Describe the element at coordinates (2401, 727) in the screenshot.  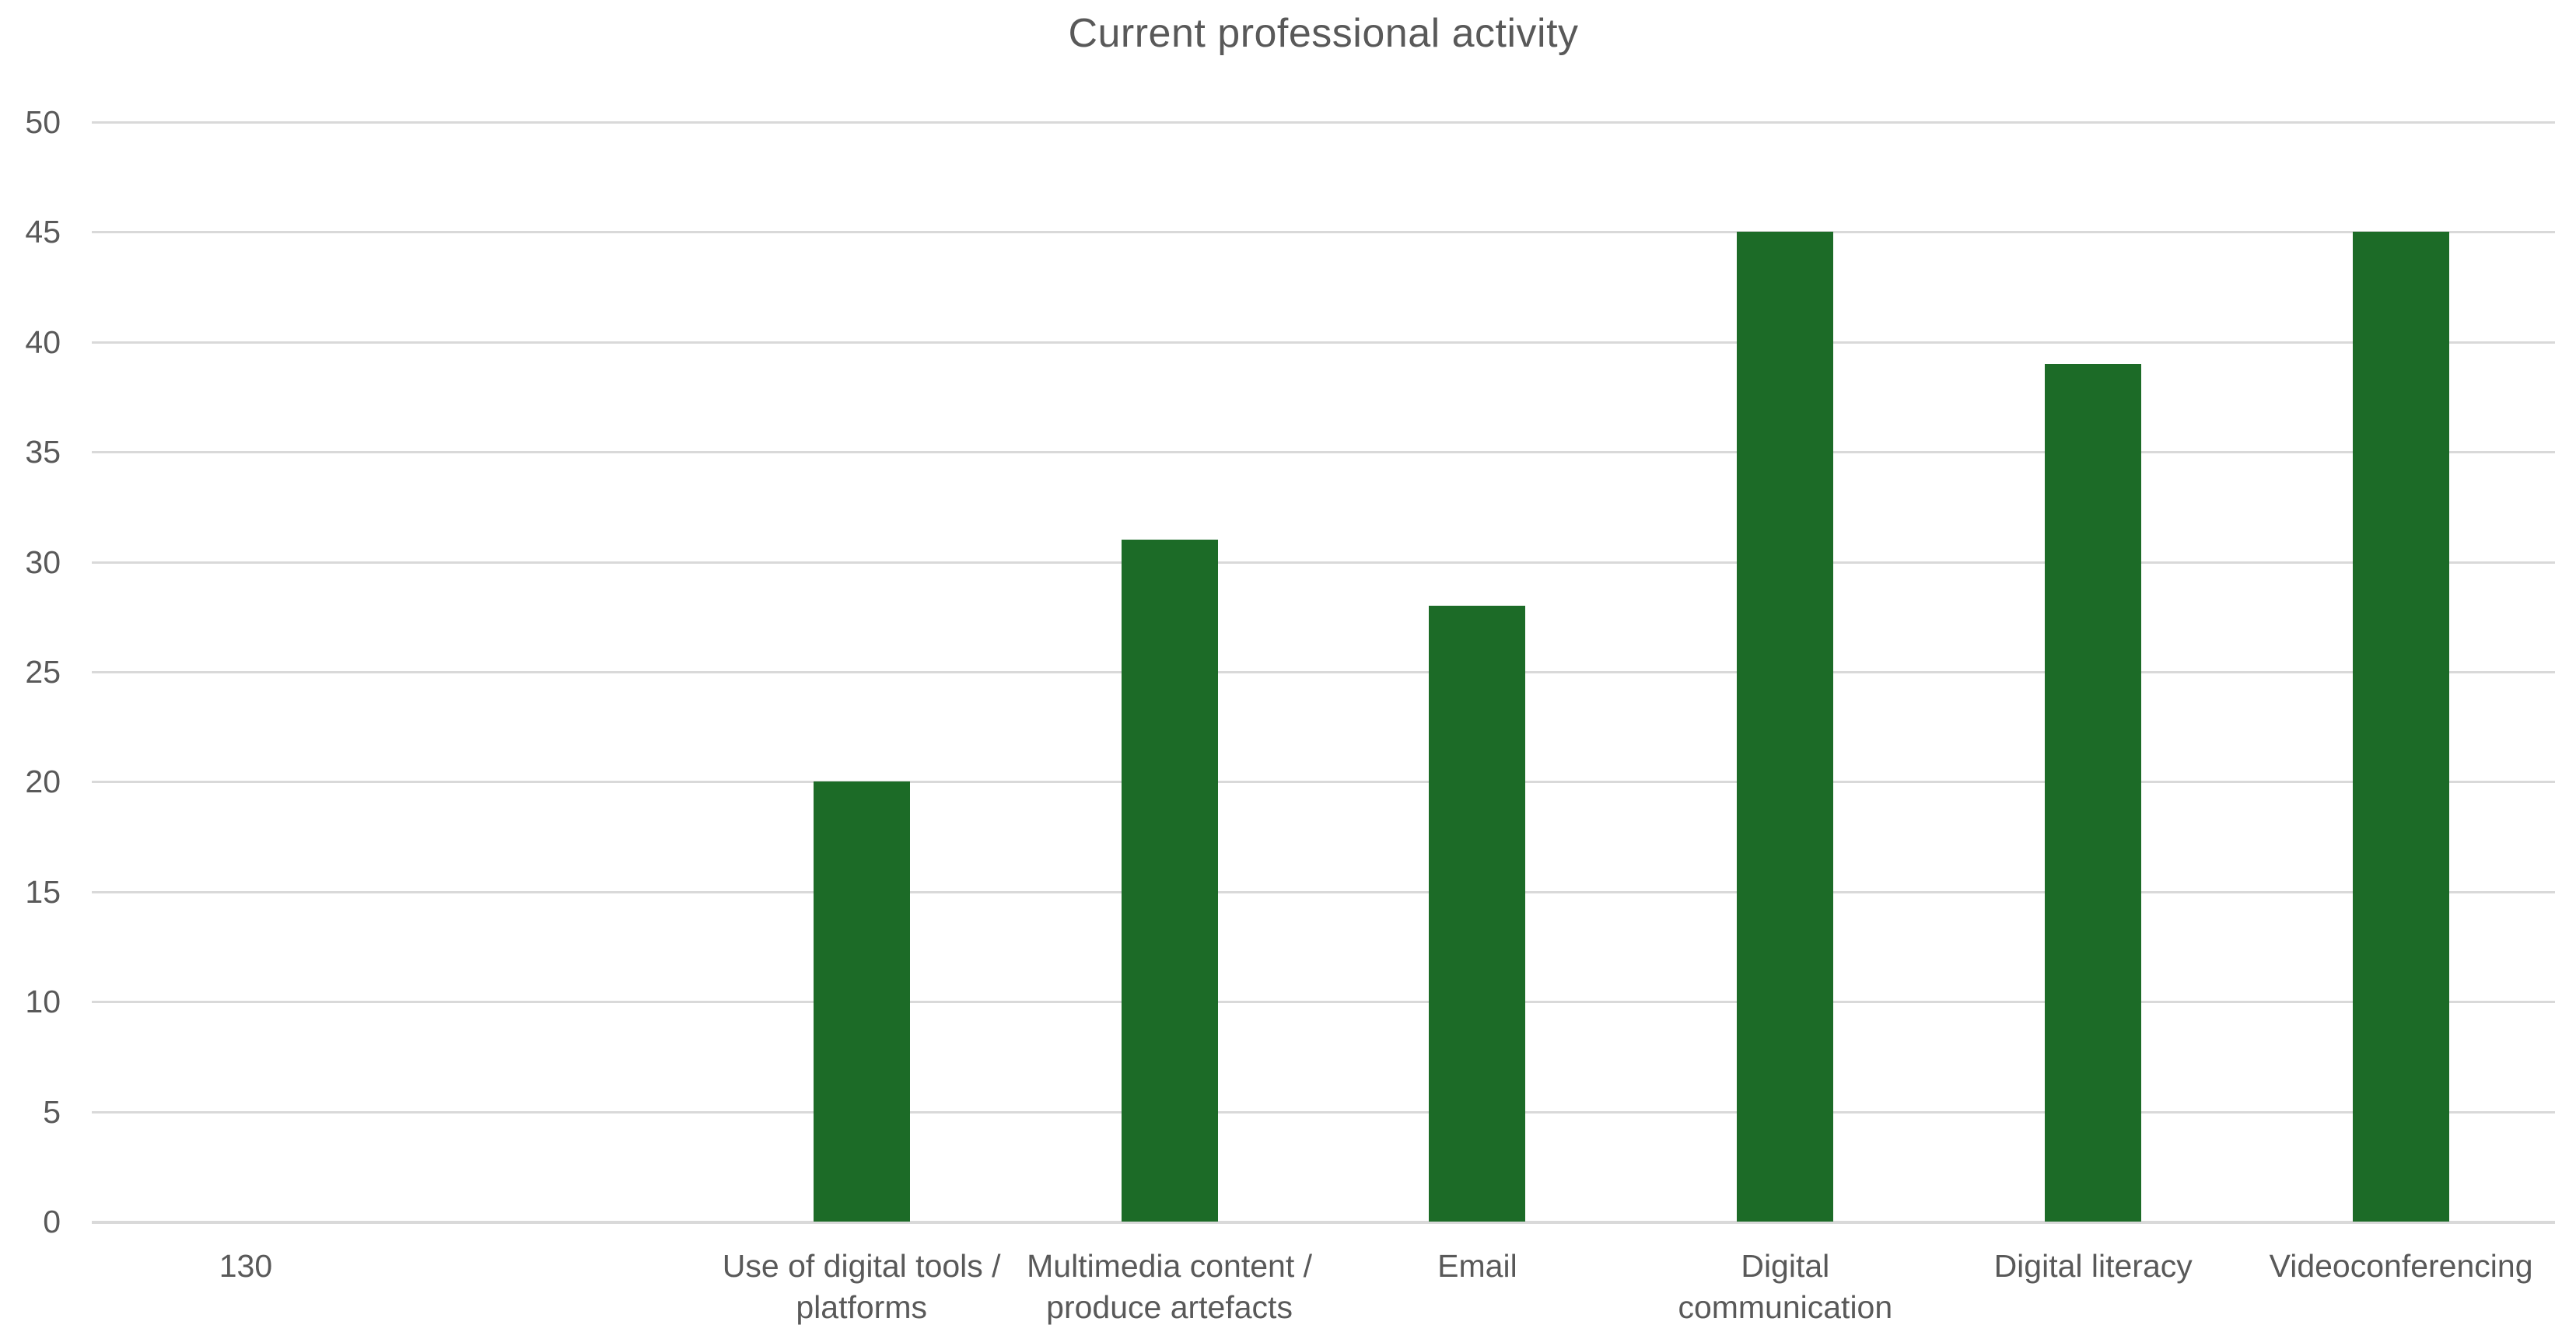
I see `bar-videoconferencing` at that location.